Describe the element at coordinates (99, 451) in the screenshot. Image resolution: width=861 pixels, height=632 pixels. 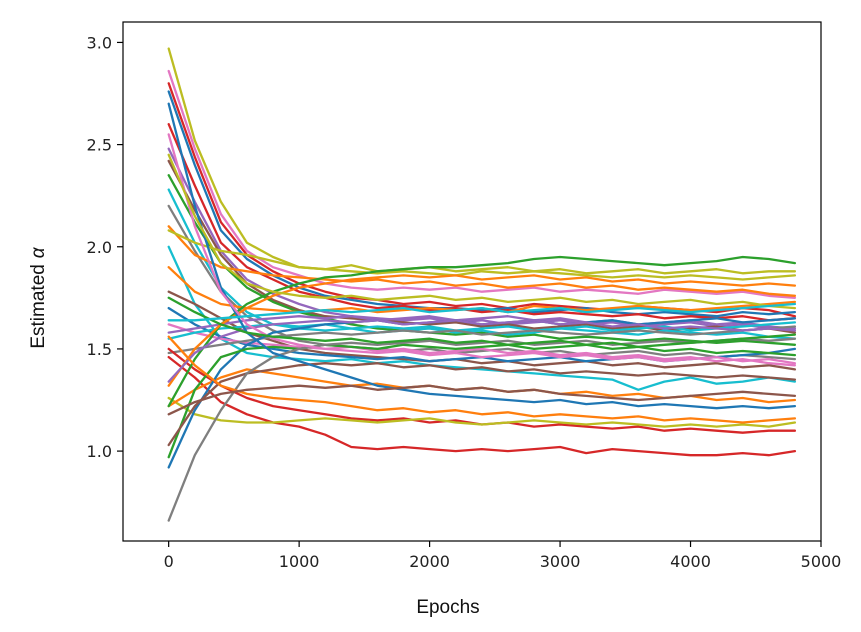
I see `y-tick-label: 1.0` at that location.